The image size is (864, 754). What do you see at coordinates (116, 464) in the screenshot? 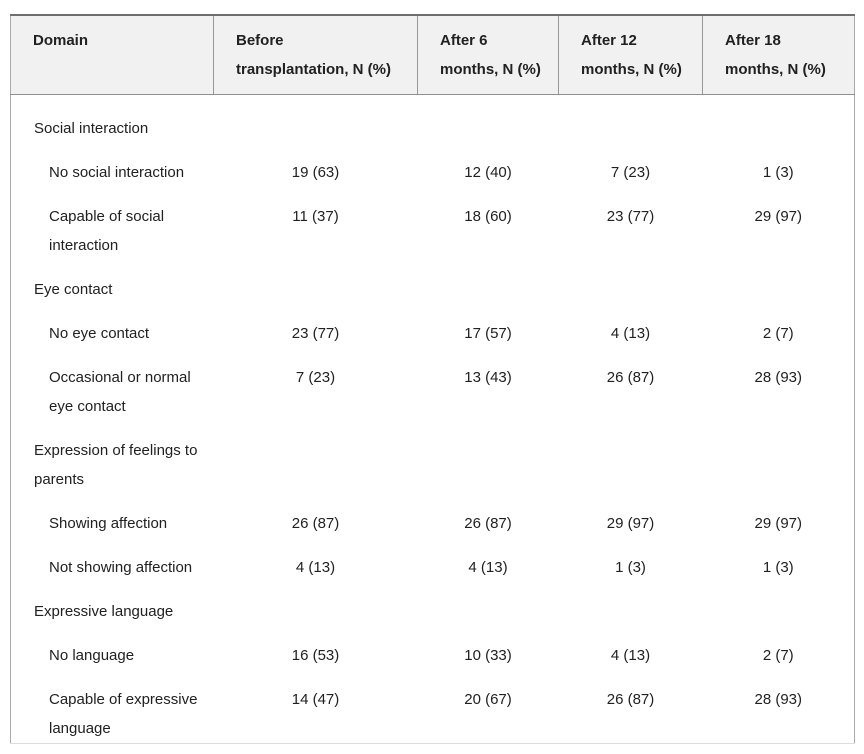
I see `group-label: Expression of feelings to parents` at bounding box center [116, 464].